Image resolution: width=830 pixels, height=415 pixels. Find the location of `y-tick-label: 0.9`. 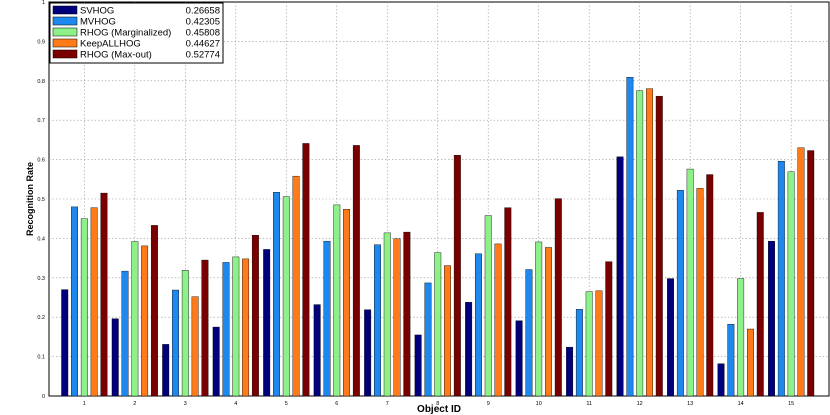

y-tick-label: 0.9 is located at coordinates (41, 42).